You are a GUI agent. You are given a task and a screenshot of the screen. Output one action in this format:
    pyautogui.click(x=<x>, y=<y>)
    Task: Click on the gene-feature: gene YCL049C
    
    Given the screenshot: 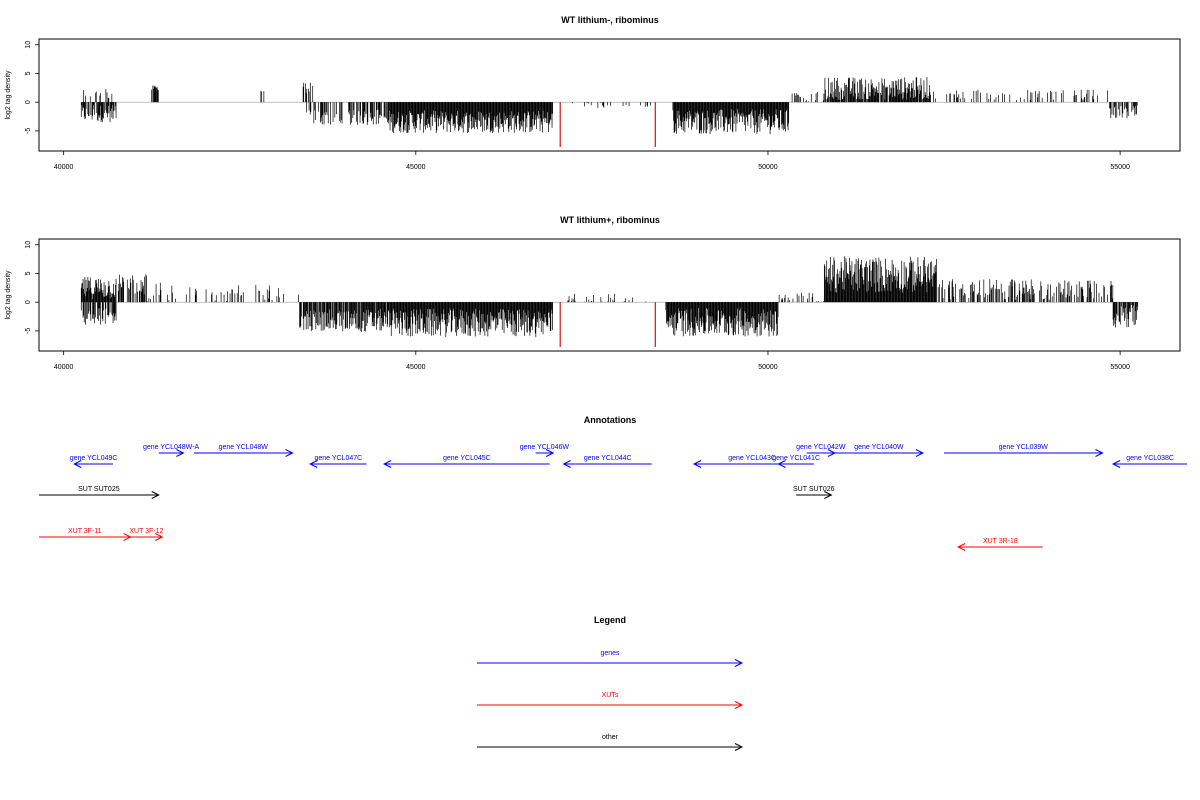 What is the action you would take?
    pyautogui.click(x=94, y=461)
    